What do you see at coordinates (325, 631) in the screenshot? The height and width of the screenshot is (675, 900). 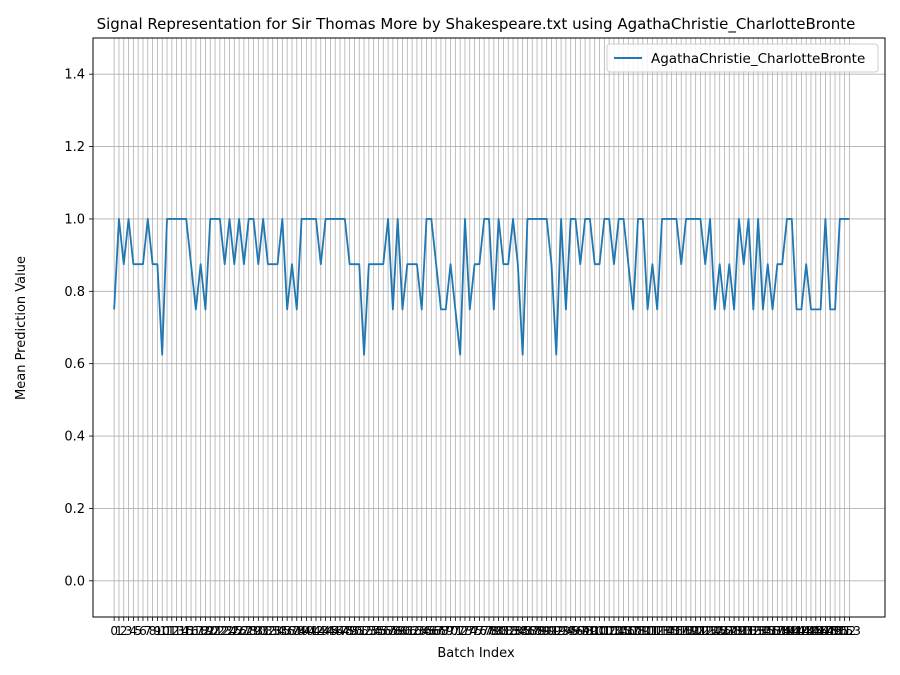 I see `x-tick-label: 44` at bounding box center [325, 631].